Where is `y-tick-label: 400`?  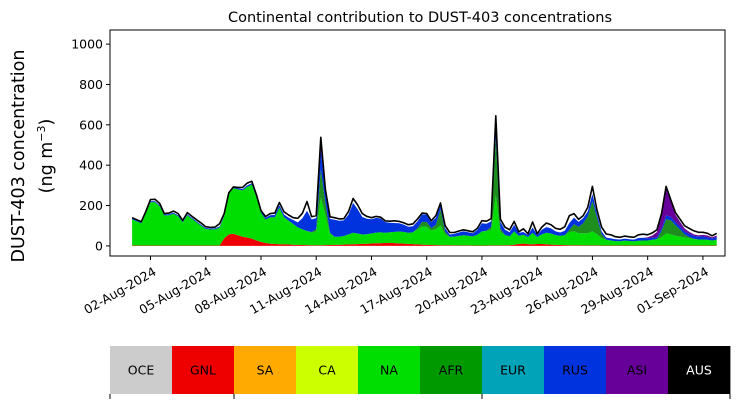
y-tick-label: 400 is located at coordinates (91, 165).